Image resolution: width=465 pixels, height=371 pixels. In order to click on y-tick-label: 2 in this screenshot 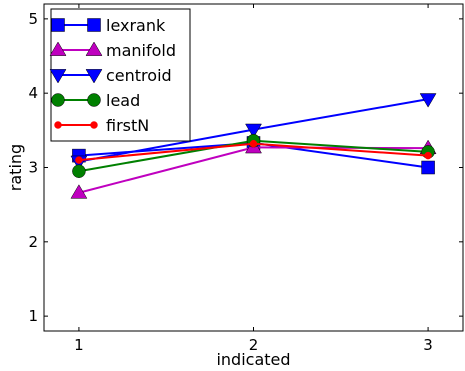, I will do `click(33, 242)`.